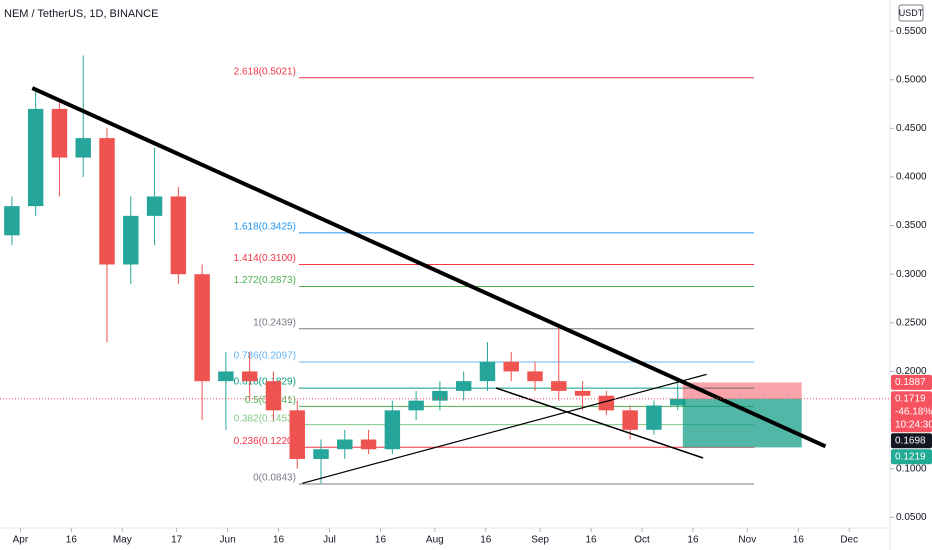 The width and height of the screenshot is (932, 550). Describe the element at coordinates (265, 280) in the screenshot. I see `fib-label: 1.272(0.2873)` at that location.